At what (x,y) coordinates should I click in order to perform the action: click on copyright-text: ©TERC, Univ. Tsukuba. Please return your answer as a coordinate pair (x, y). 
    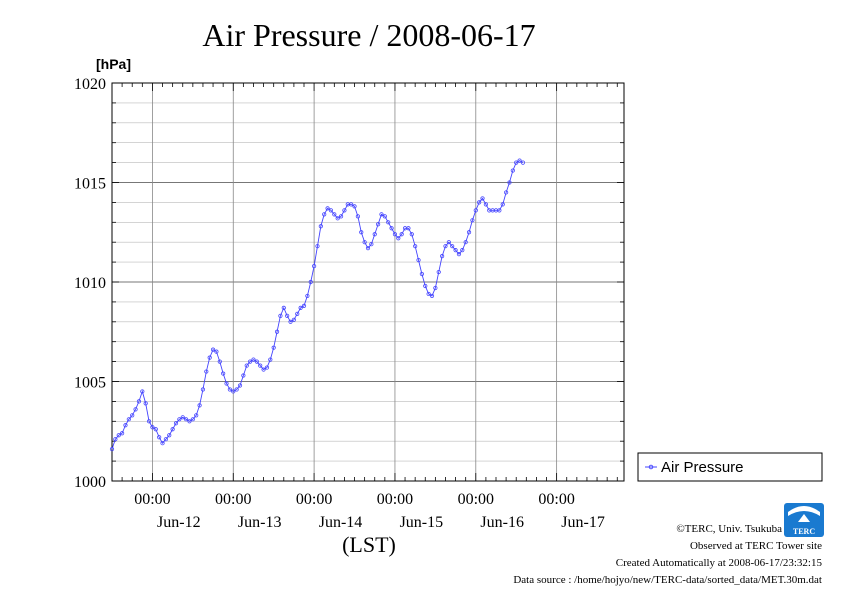
    Looking at the image, I should click on (729, 529).